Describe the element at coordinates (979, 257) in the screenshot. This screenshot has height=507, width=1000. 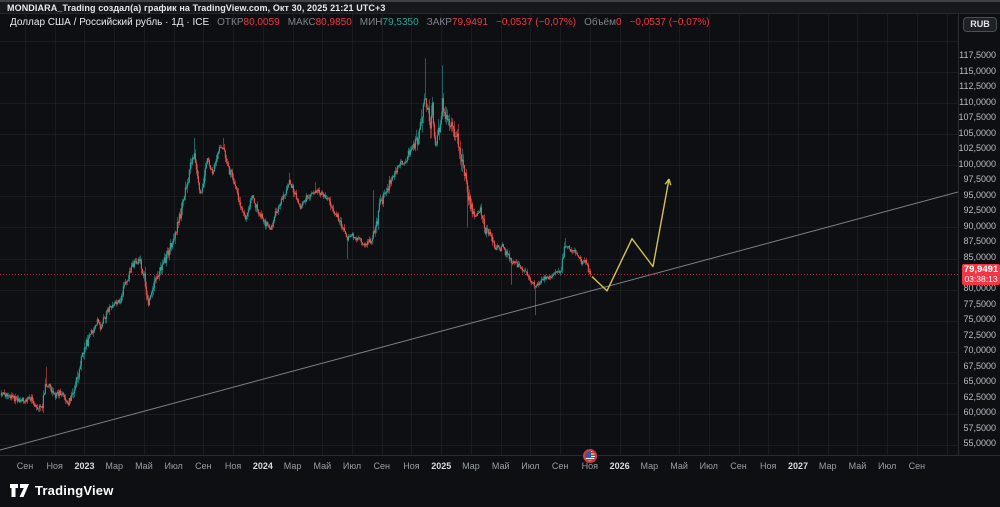
I see `price-scale-label: 85,0000` at that location.